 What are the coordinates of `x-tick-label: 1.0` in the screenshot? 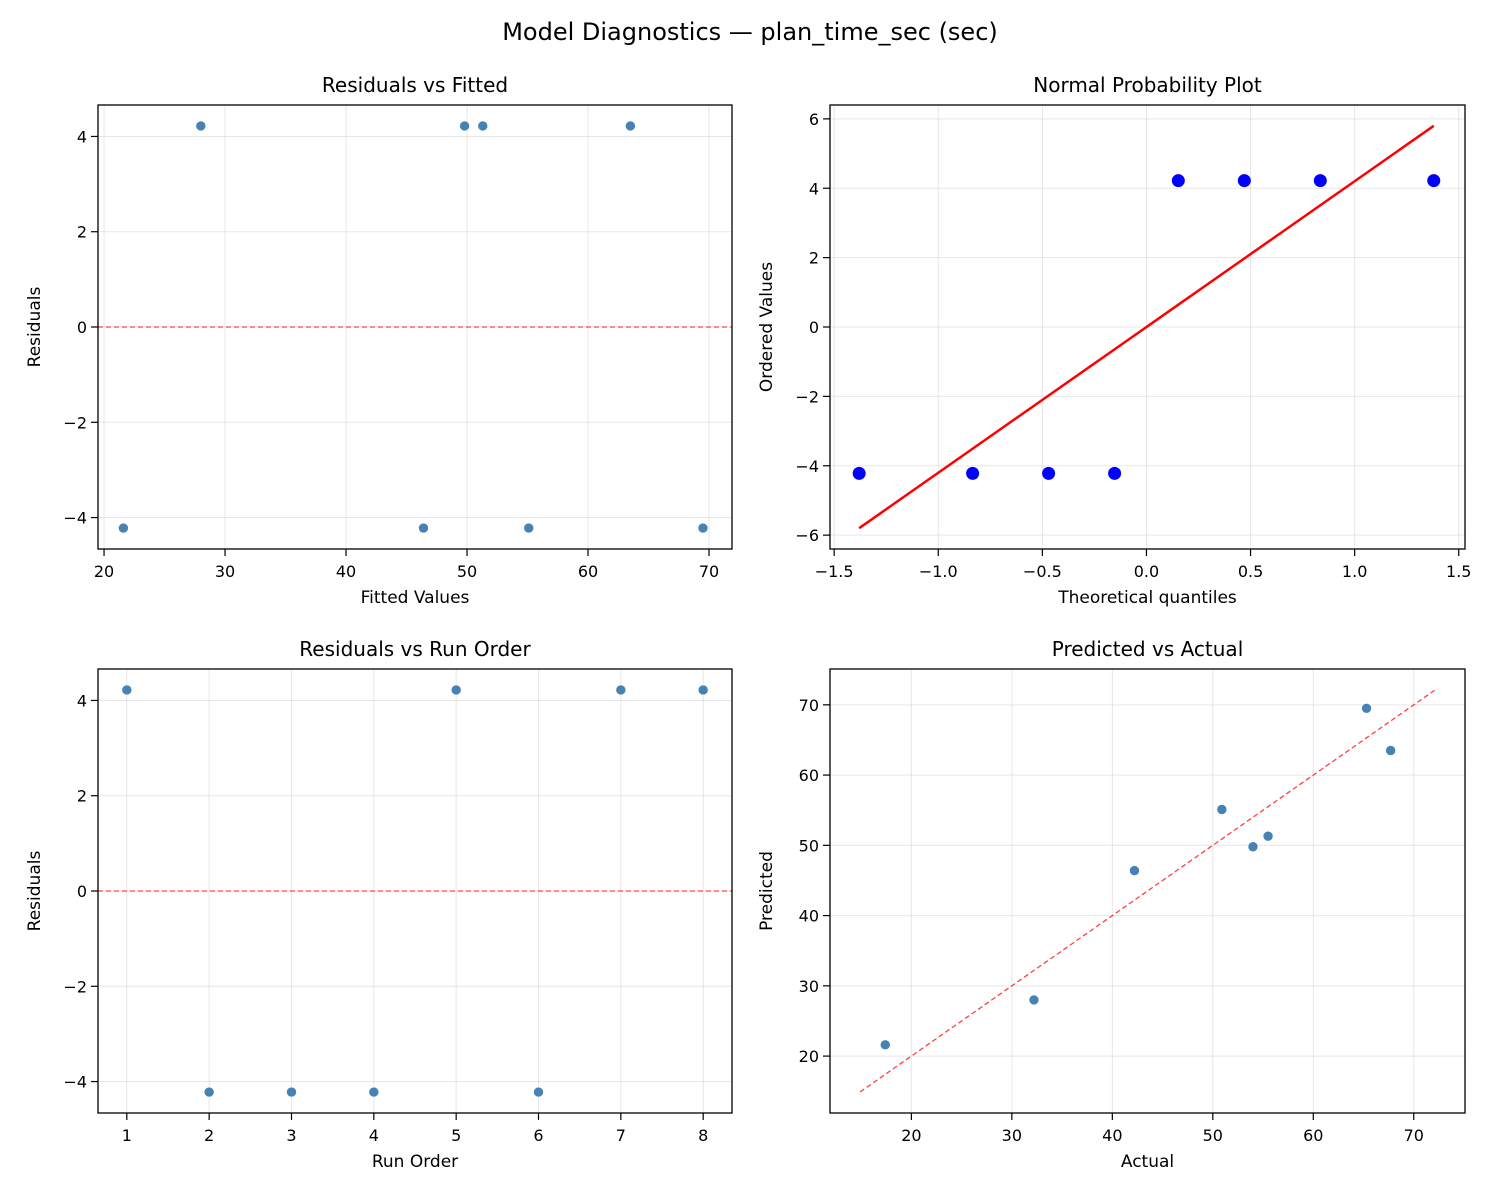 It's located at (1354, 571).